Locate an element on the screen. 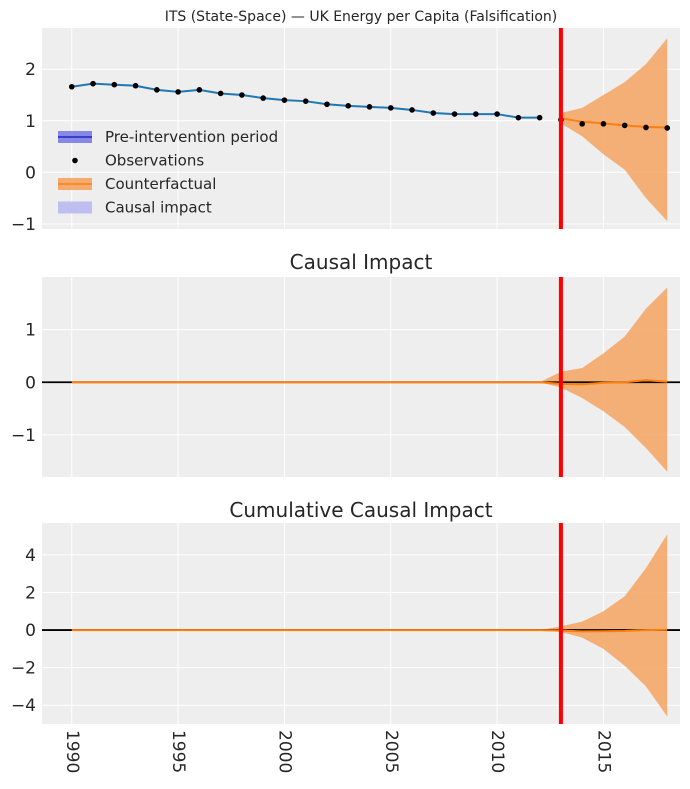 This screenshot has width=690, height=789. panel-title: Causal Impact is located at coordinates (361, 262).